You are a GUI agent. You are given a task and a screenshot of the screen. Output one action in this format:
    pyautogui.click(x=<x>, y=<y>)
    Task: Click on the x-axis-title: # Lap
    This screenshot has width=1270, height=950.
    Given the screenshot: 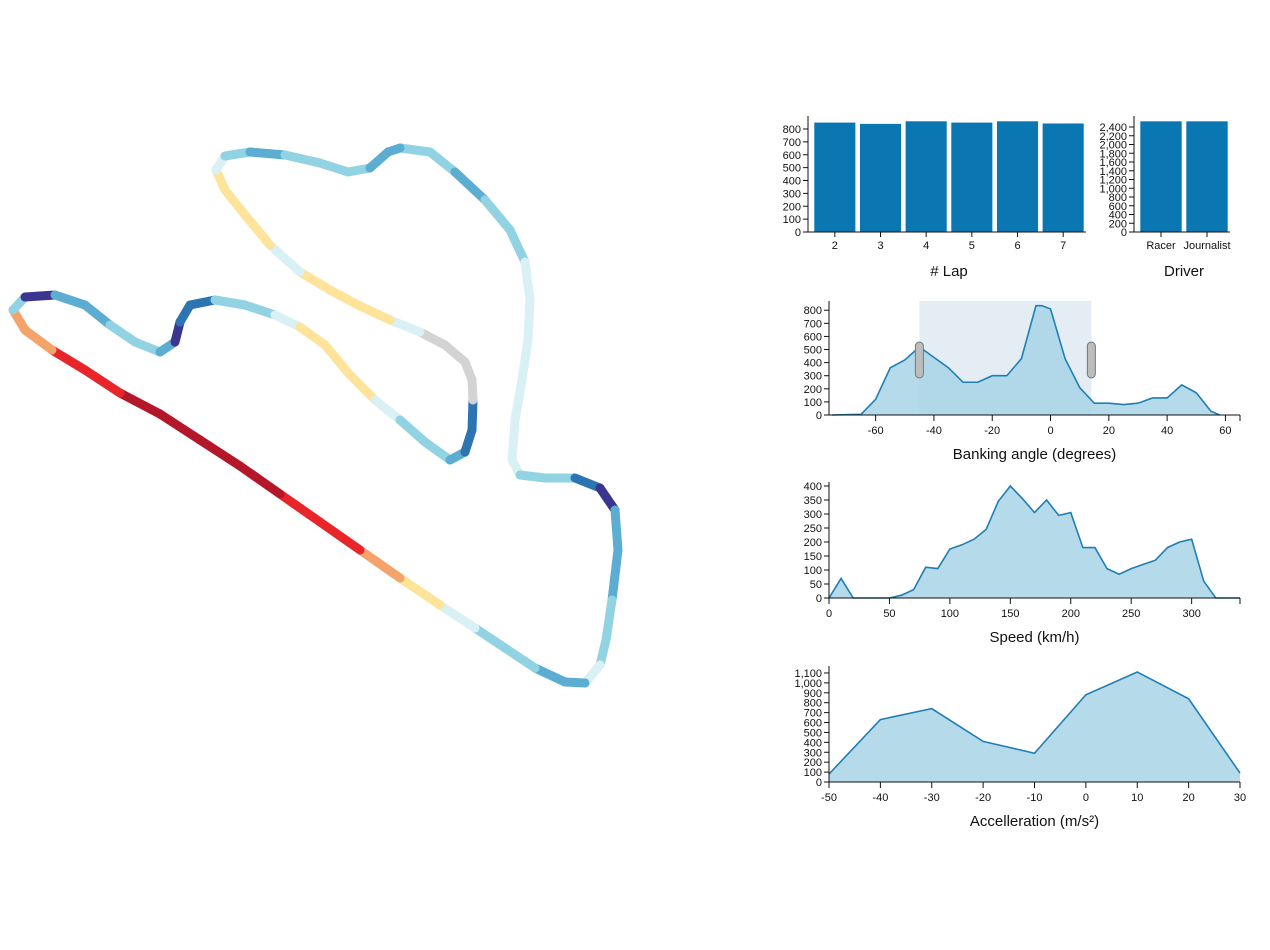 What is the action you would take?
    pyautogui.click(x=949, y=271)
    